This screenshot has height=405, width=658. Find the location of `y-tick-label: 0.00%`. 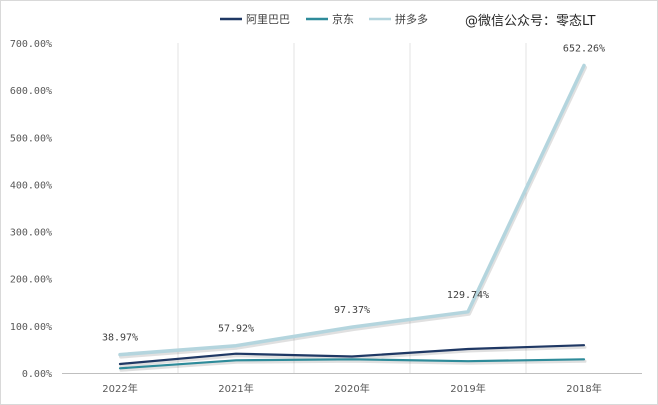

y-tick-label: 0.00% is located at coordinates (37, 374).